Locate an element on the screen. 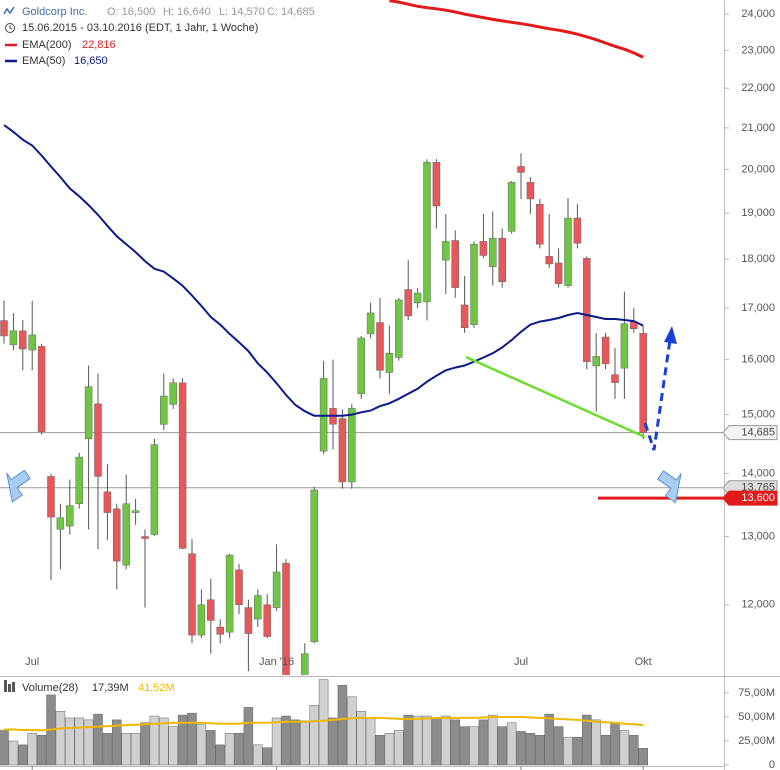  trend-line is located at coordinates (555, 397).